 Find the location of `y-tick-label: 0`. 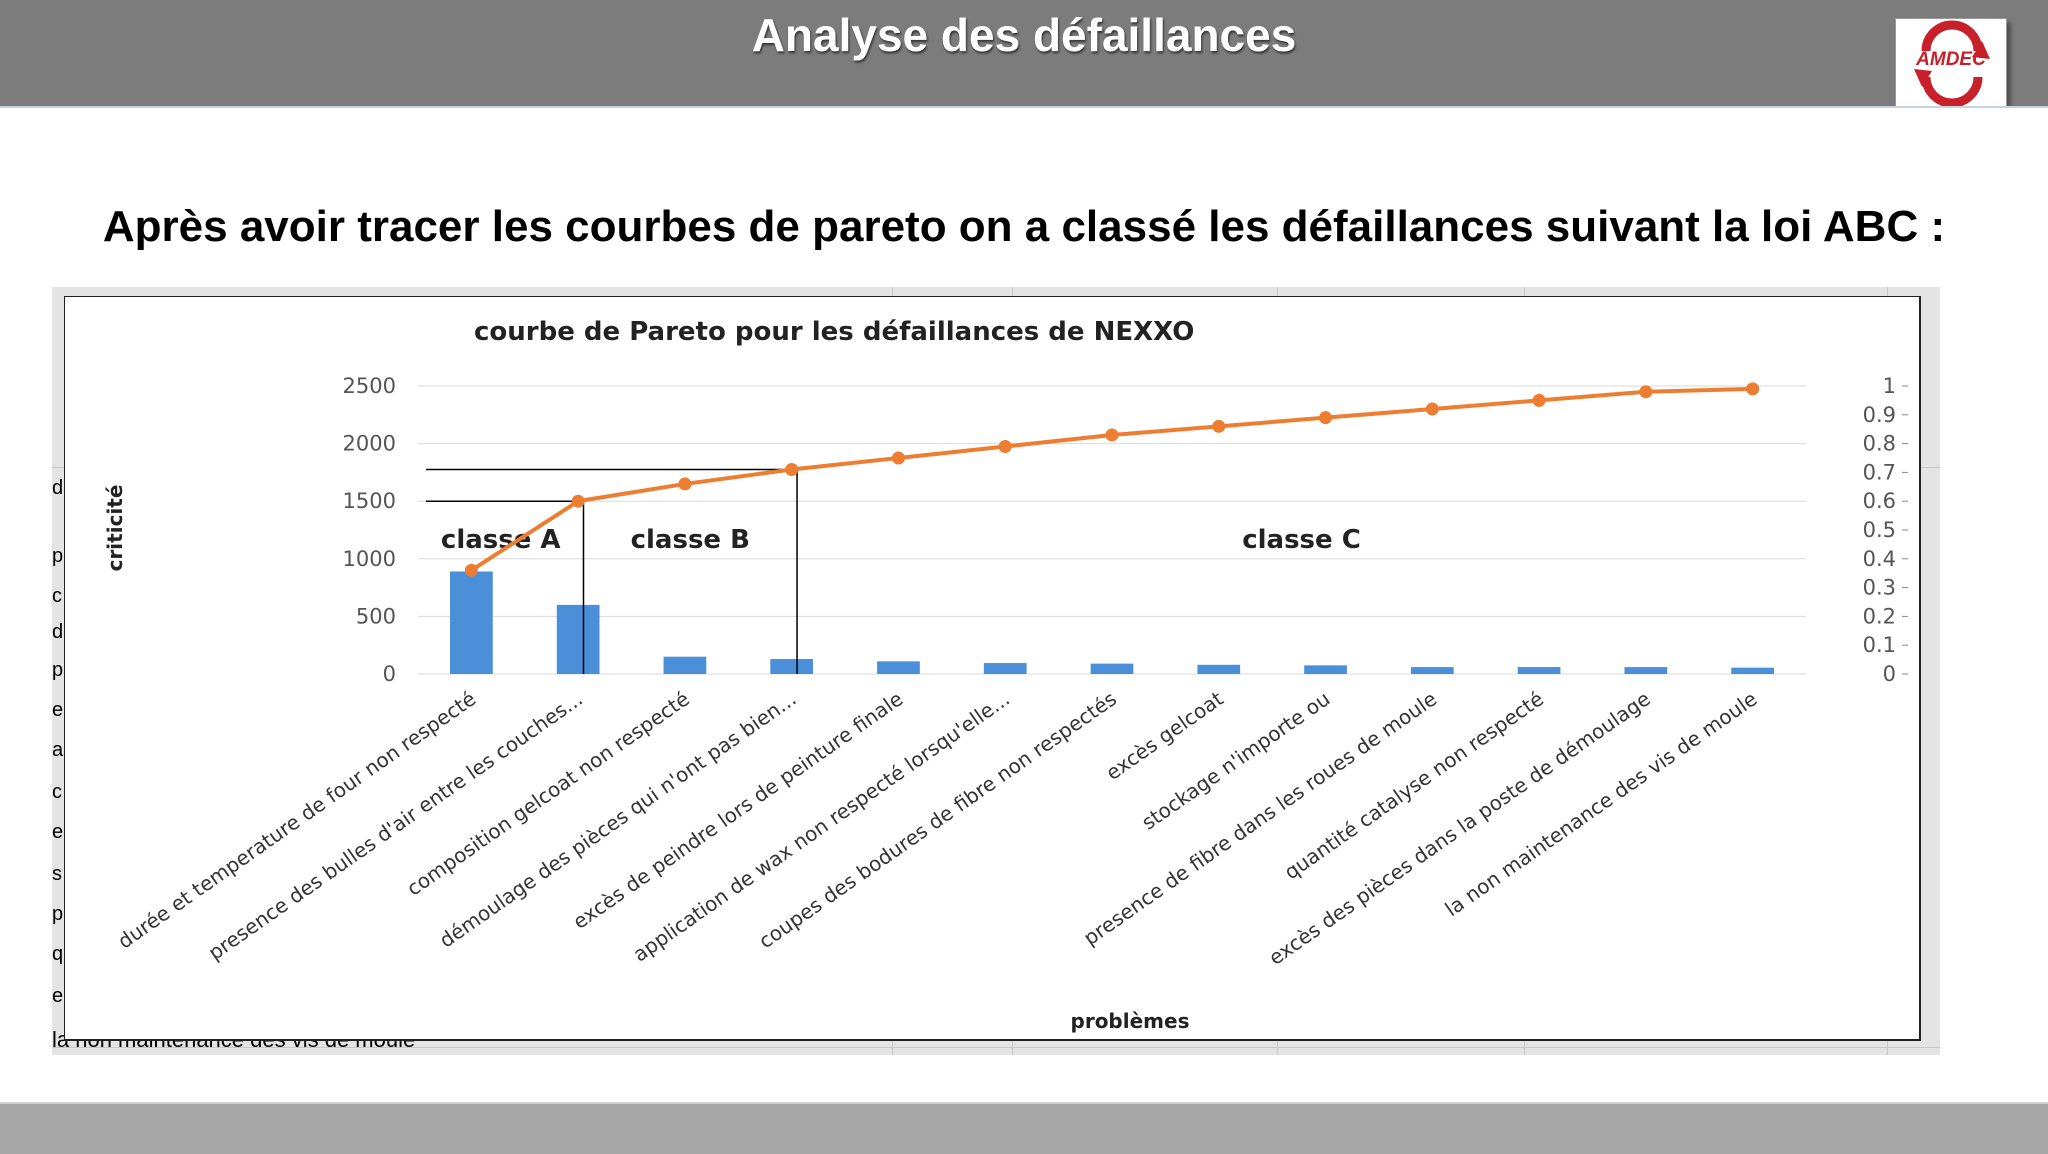

y-tick-label: 0 is located at coordinates (389, 674).